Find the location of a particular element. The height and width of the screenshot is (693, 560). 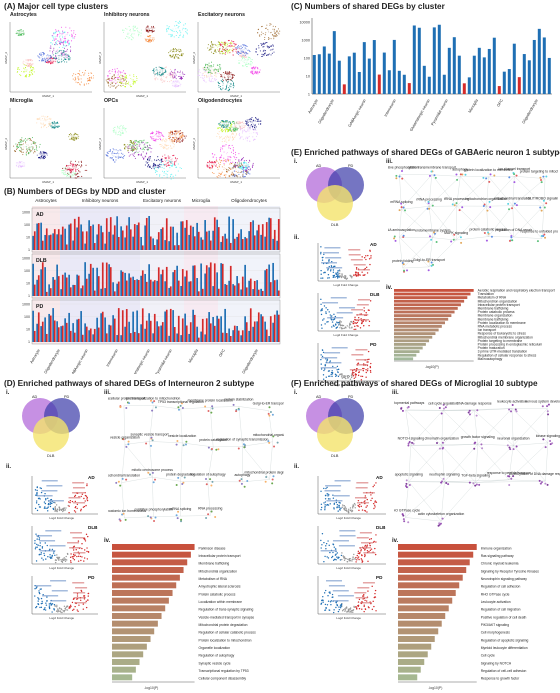

c-bar is located at coordinates (504, 82).